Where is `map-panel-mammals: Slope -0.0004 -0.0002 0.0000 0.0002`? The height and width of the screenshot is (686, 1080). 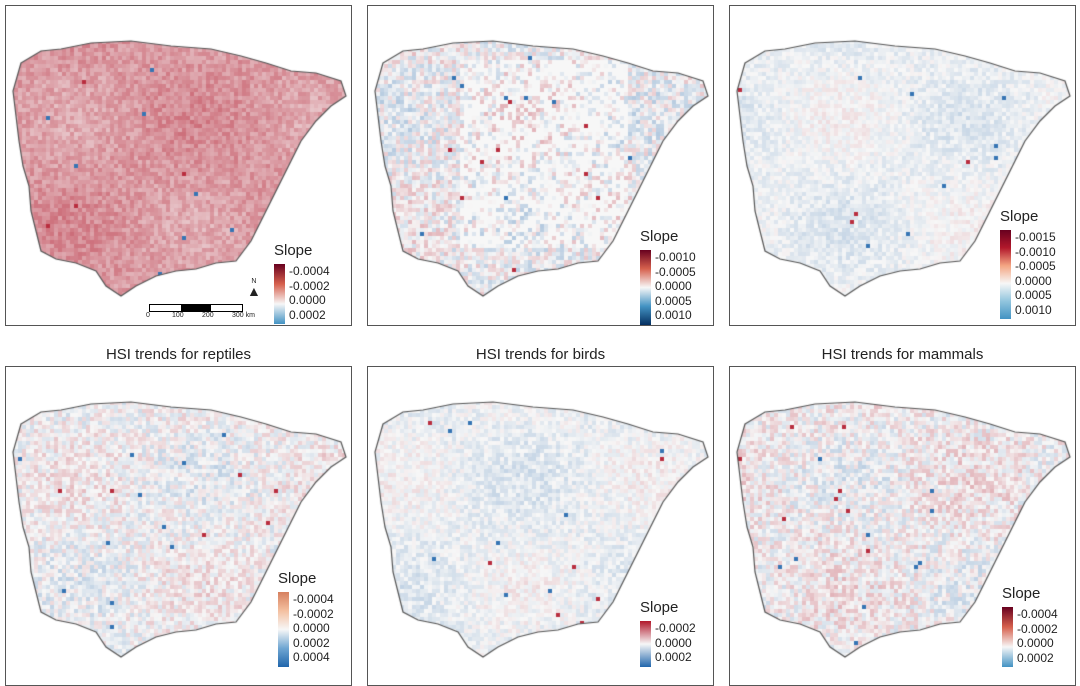 map-panel-mammals: Slope -0.0004 -0.0002 0.0000 0.0002 is located at coordinates (902, 526).